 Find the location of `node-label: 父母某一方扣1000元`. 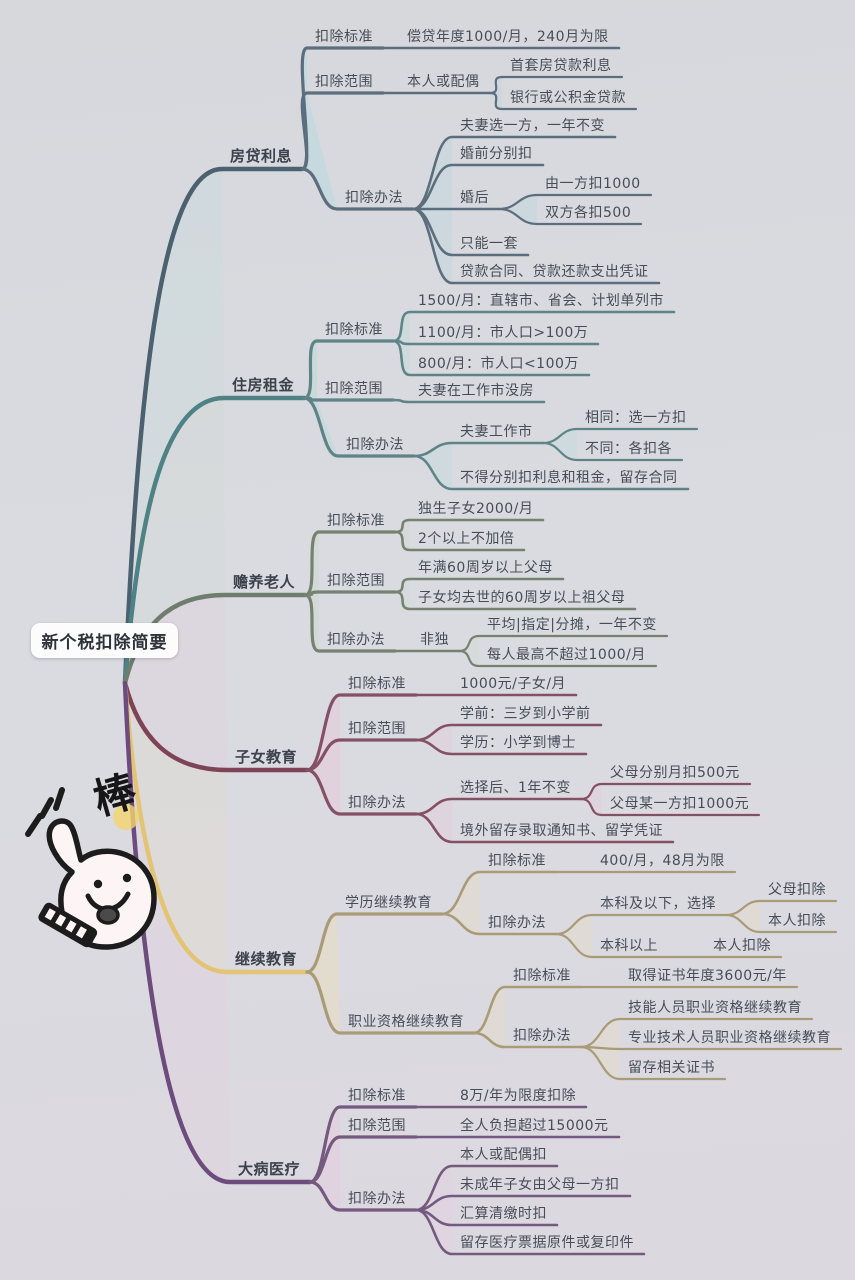

node-label: 父母某一方扣1000元 is located at coordinates (680, 804).